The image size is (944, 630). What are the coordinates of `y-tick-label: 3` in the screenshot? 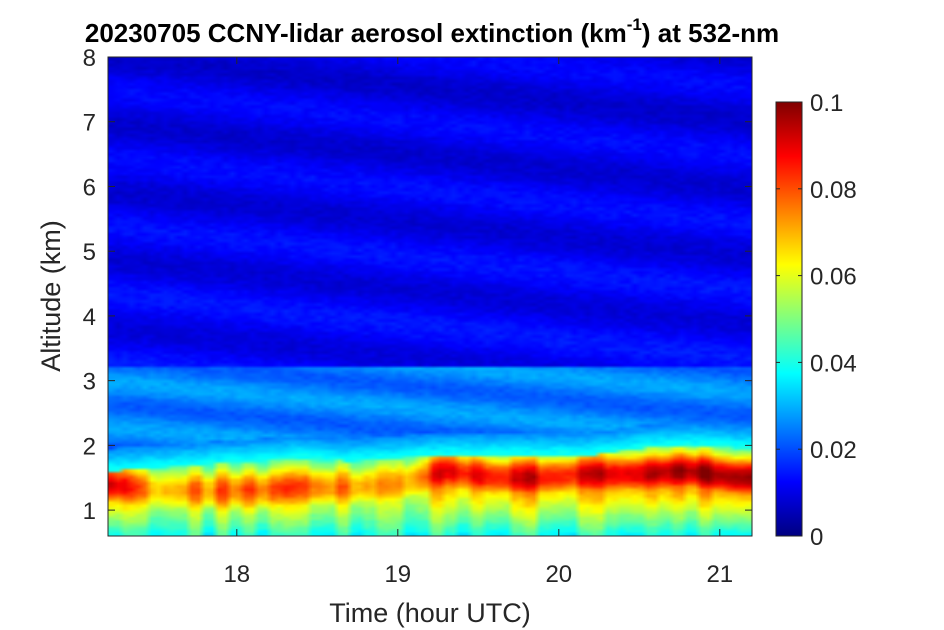 It's located at (89, 382).